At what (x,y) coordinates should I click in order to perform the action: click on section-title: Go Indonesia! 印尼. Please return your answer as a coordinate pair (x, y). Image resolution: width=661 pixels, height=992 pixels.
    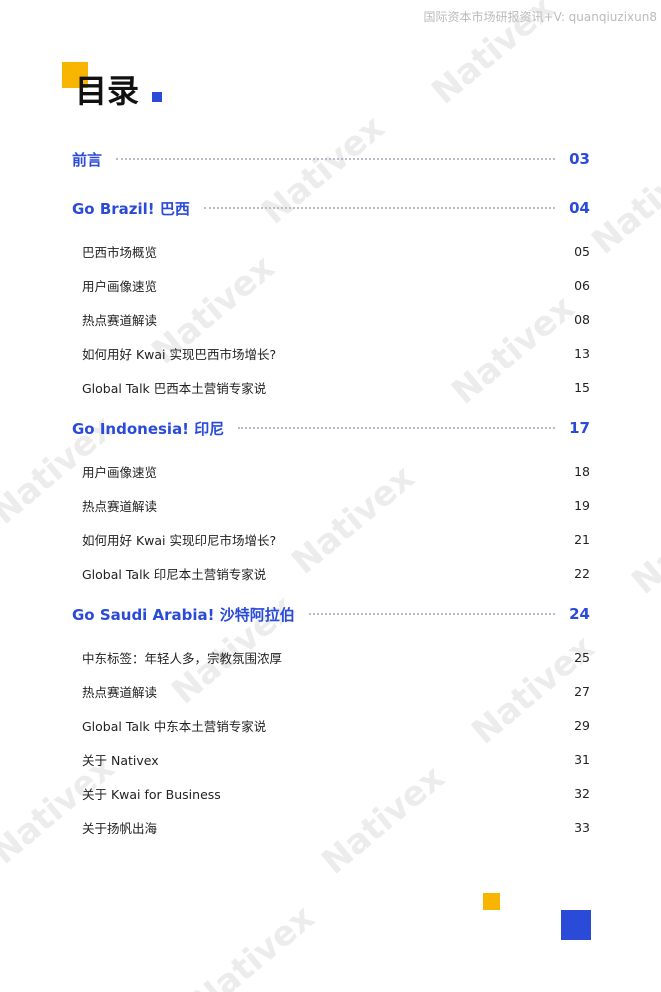
    Looking at the image, I should click on (148, 428).